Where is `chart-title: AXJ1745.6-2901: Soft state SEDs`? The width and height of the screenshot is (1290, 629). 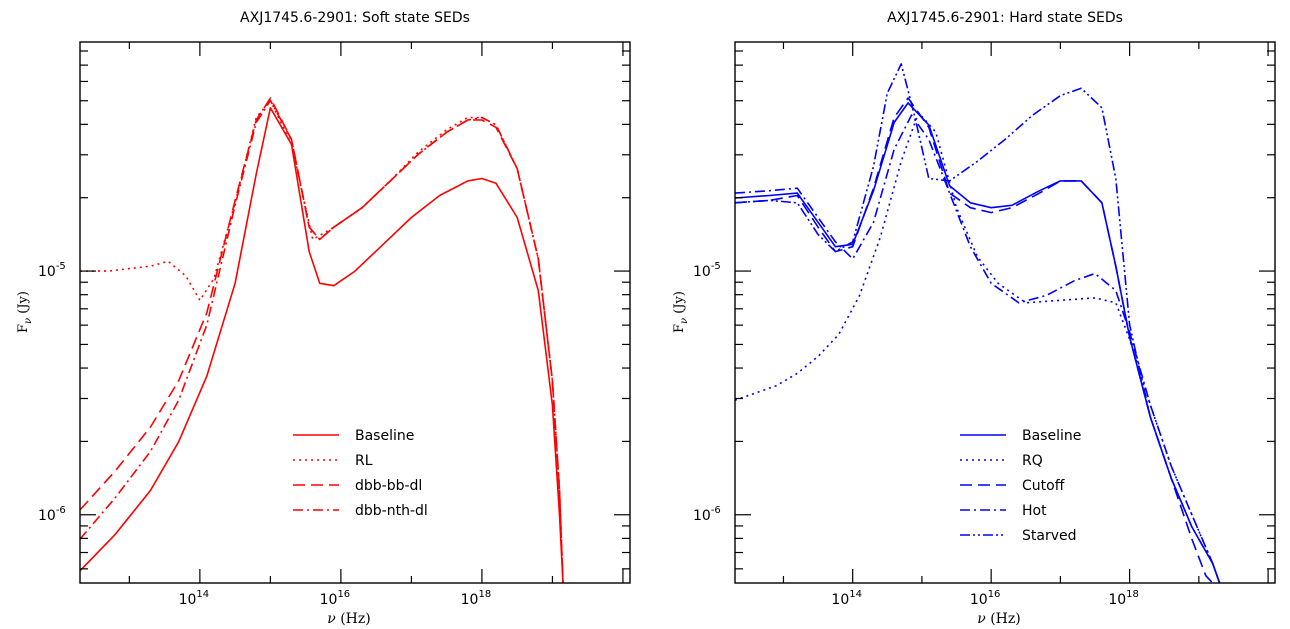
chart-title: AXJ1745.6-2901: Soft state SEDs is located at coordinates (355, 18).